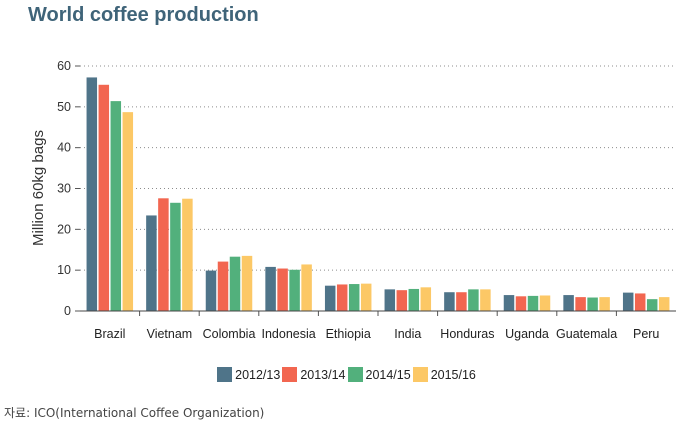 The image size is (691, 424). Describe the element at coordinates (527, 334) in the screenshot. I see `x-tick-label: Uganda` at that location.